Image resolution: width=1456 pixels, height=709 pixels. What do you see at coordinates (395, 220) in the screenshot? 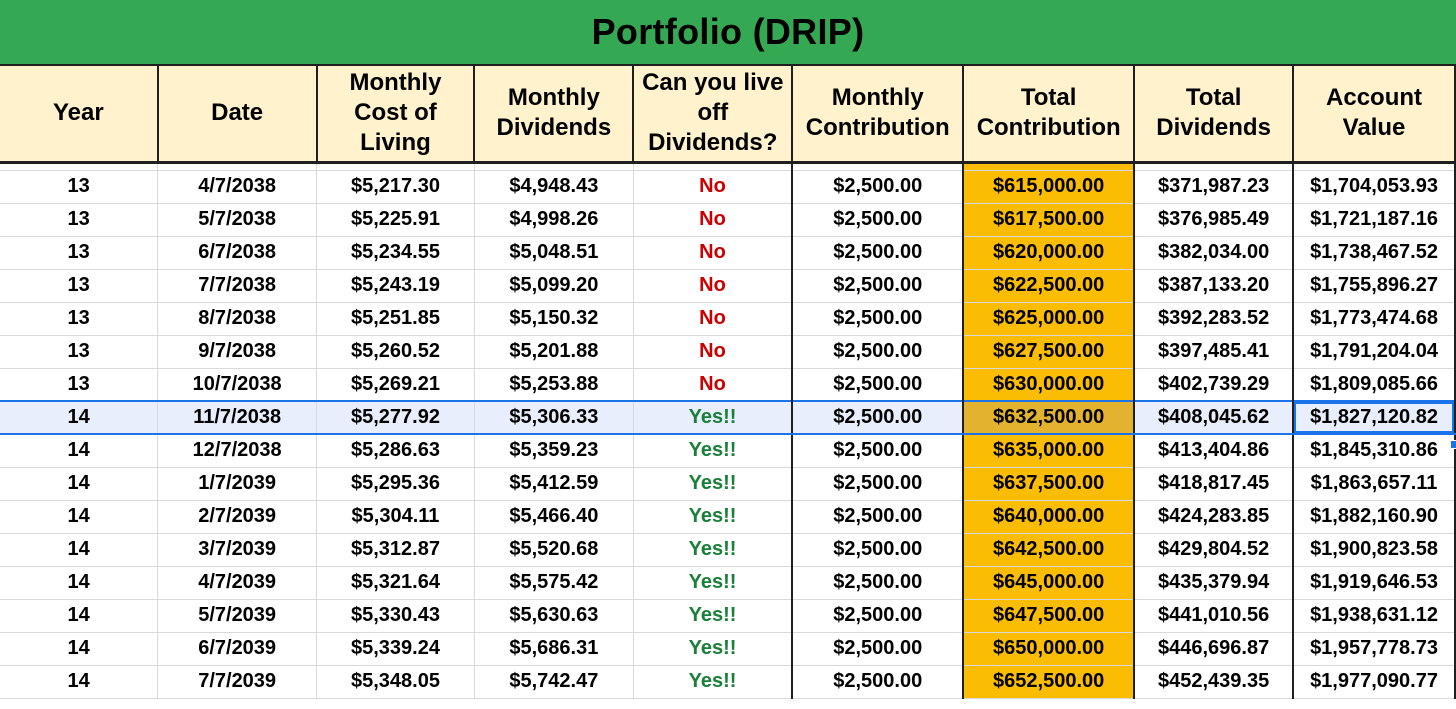
I see `cost-of-living-cell: $5,225.91` at bounding box center [395, 220].